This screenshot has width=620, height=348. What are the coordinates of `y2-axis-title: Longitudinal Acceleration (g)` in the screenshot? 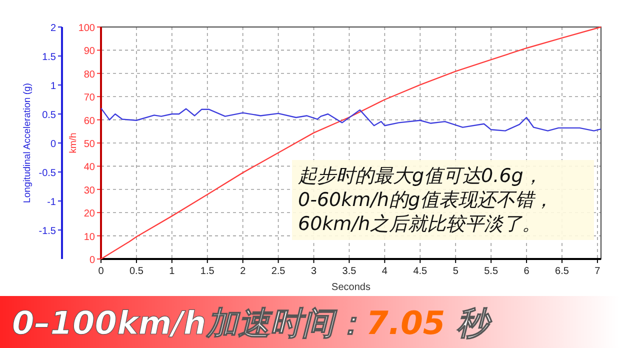 It's located at (27, 143).